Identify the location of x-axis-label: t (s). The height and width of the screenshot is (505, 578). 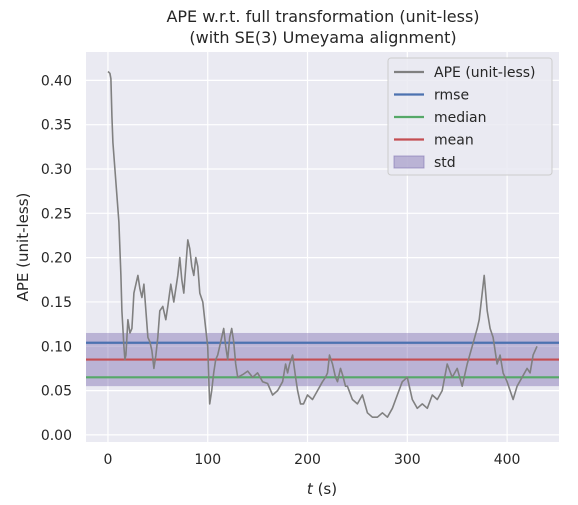
(322, 489).